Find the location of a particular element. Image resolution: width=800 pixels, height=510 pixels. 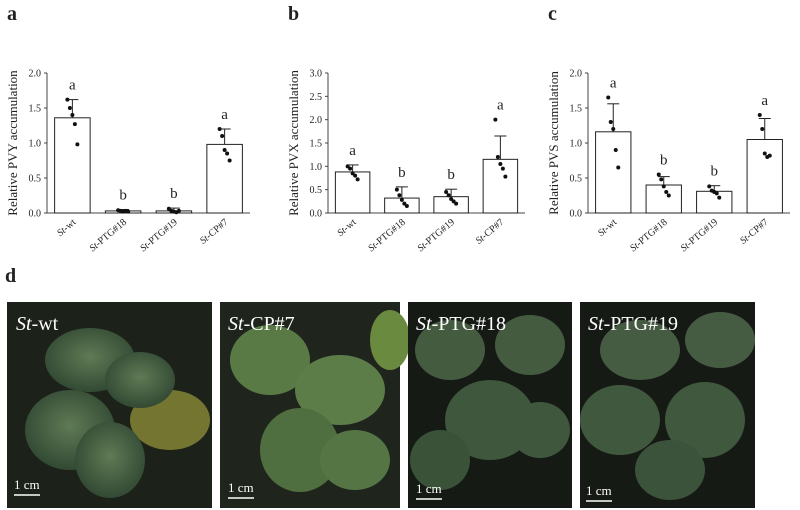

panel-label: a is located at coordinates (12, 14).